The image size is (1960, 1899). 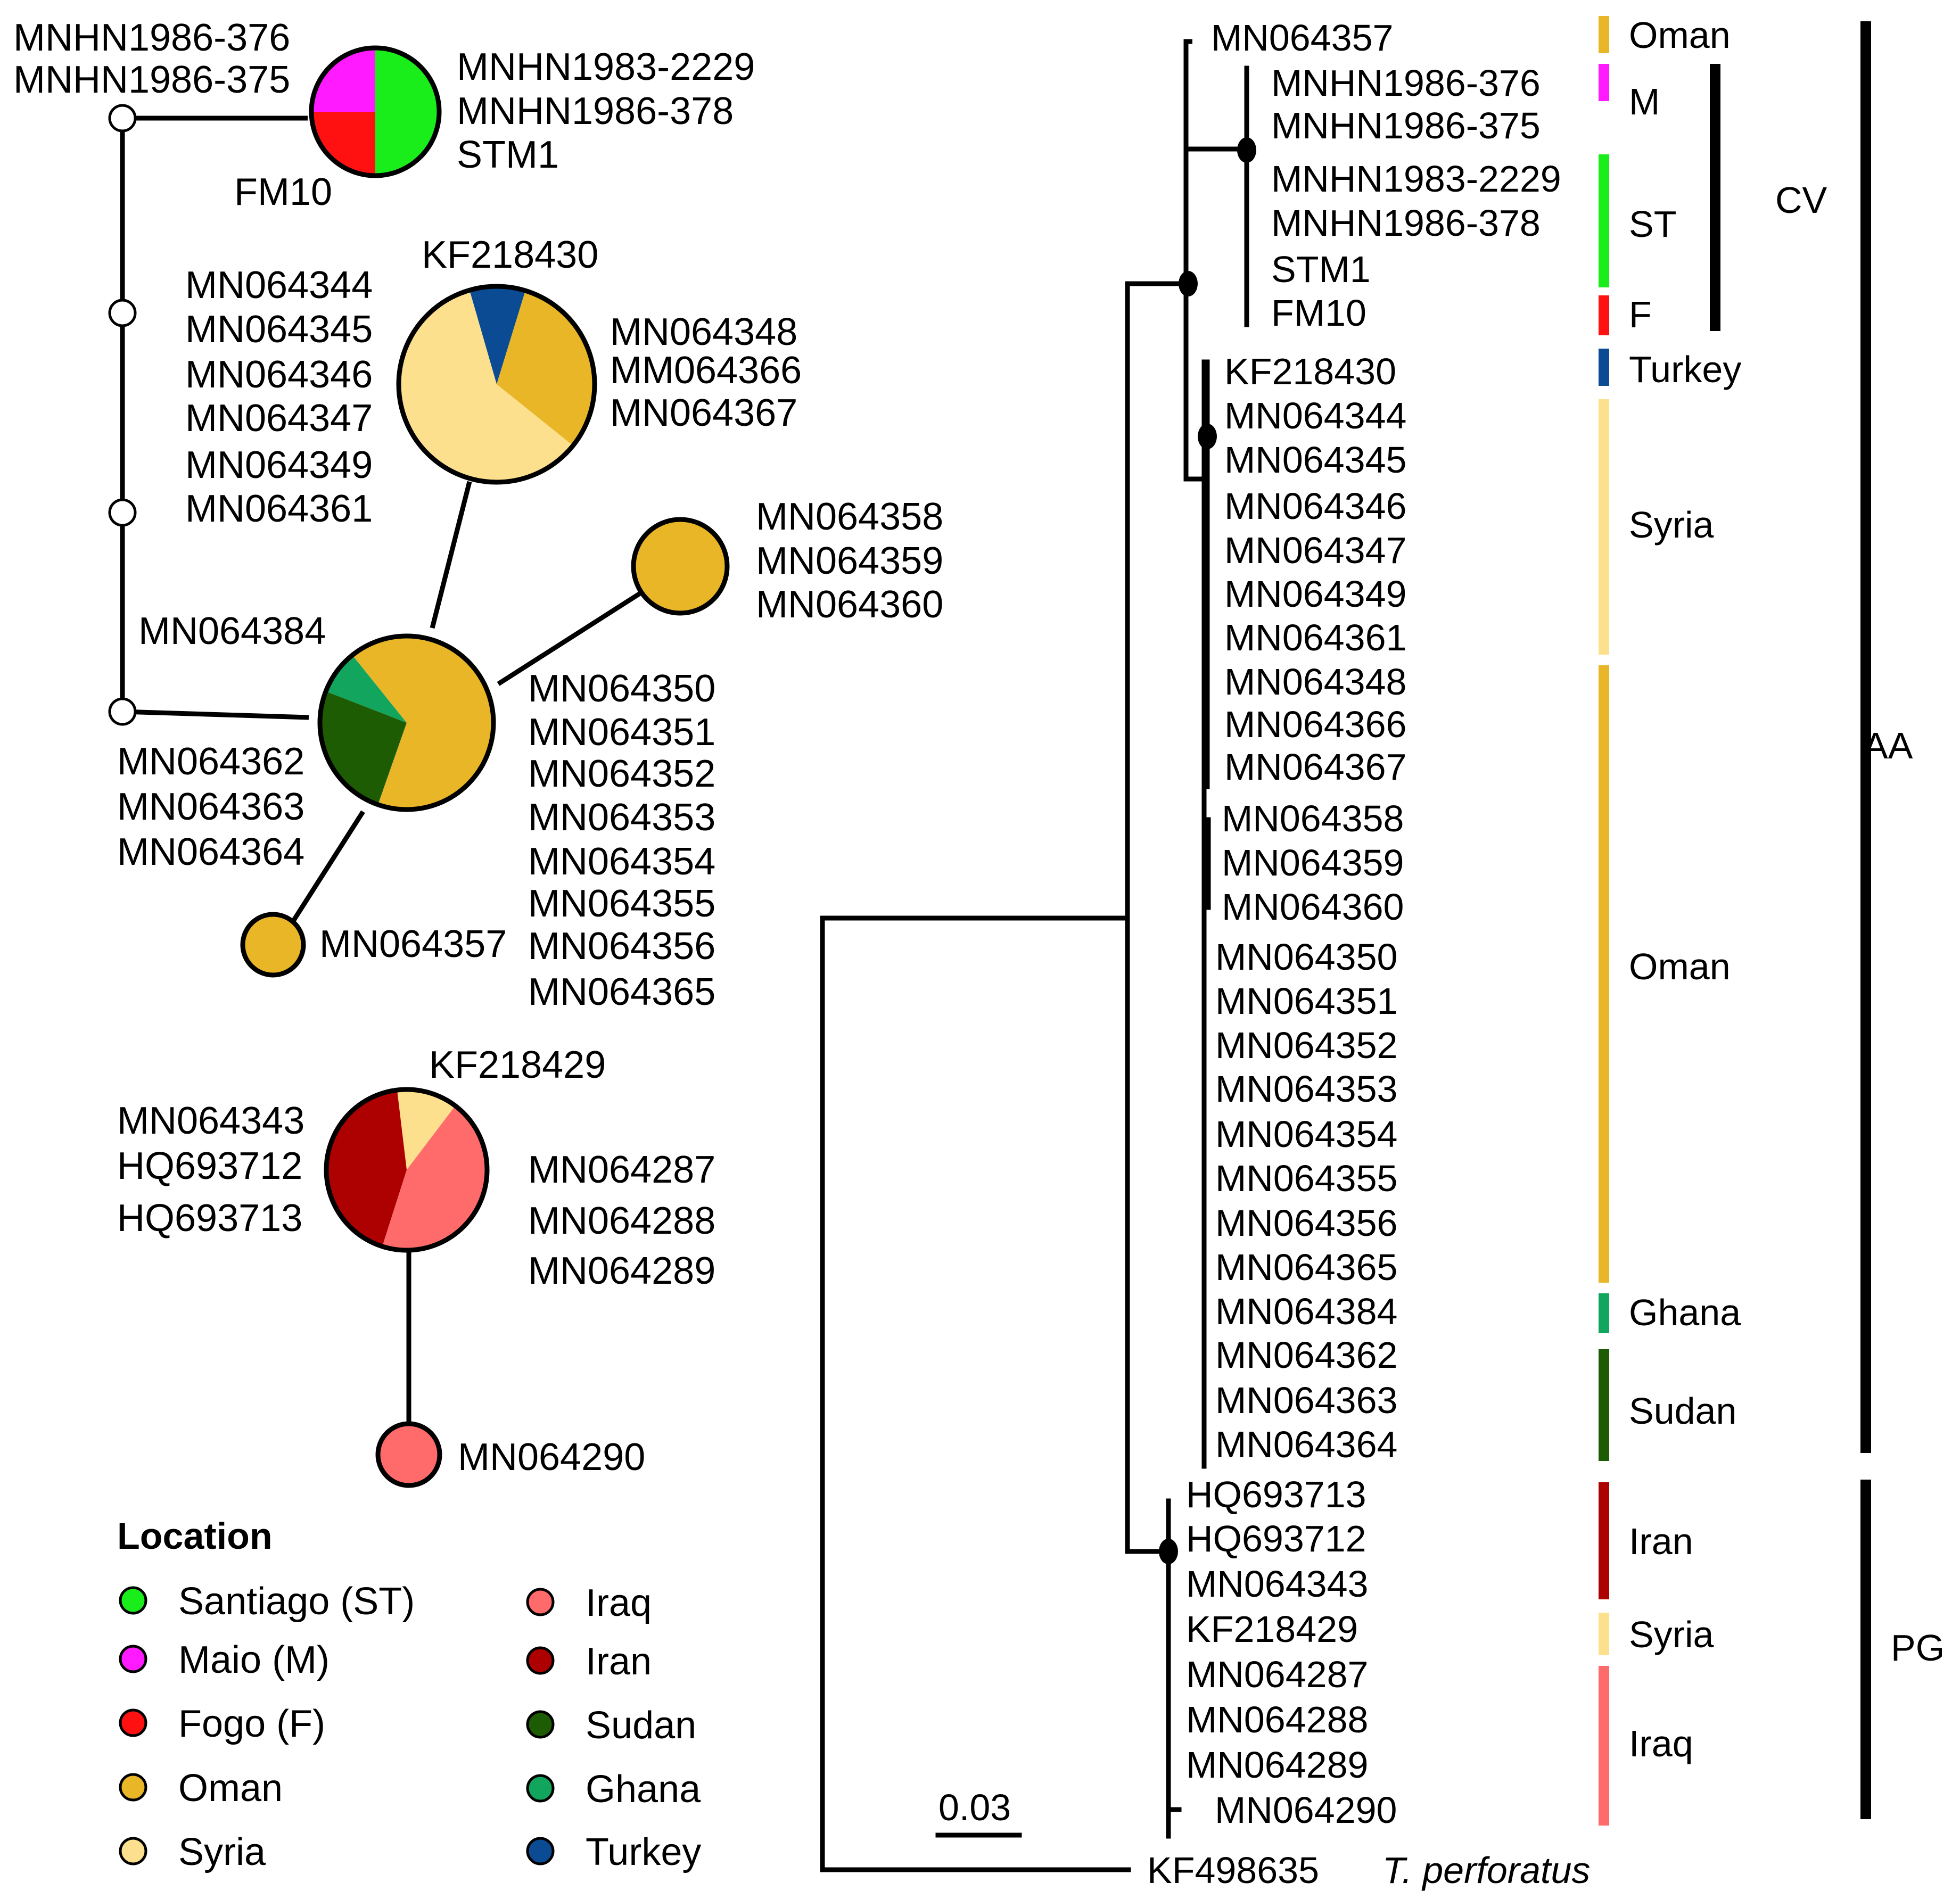 I want to click on haplotype-pie-cape-verde, so click(x=375, y=111).